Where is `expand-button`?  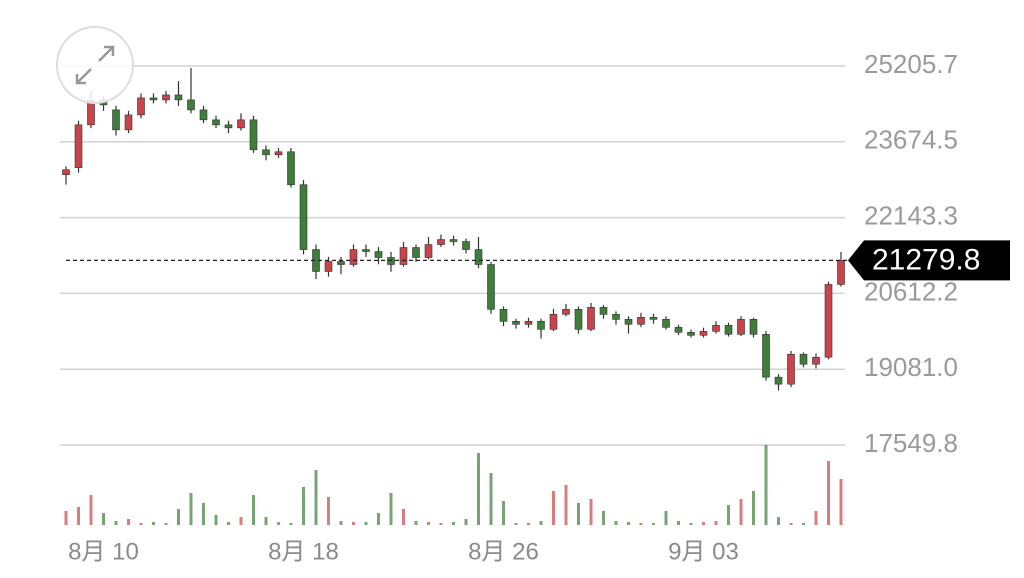 expand-button is located at coordinates (95, 65).